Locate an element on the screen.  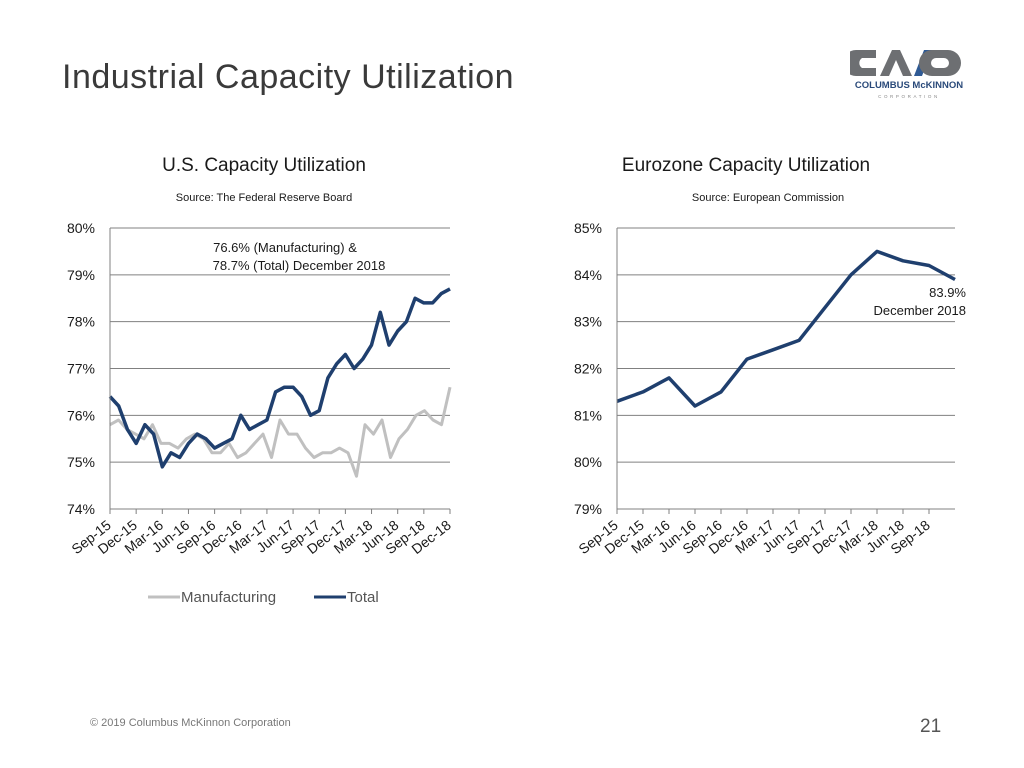
us-y-tick-label: 75% is located at coordinates (81, 462).